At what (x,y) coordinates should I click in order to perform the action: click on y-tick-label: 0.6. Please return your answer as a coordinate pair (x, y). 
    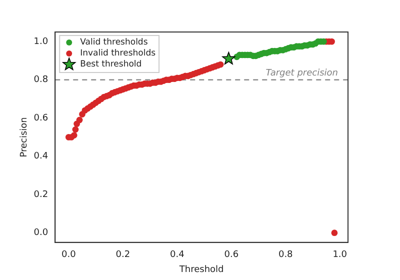
    Looking at the image, I should click on (41, 118).